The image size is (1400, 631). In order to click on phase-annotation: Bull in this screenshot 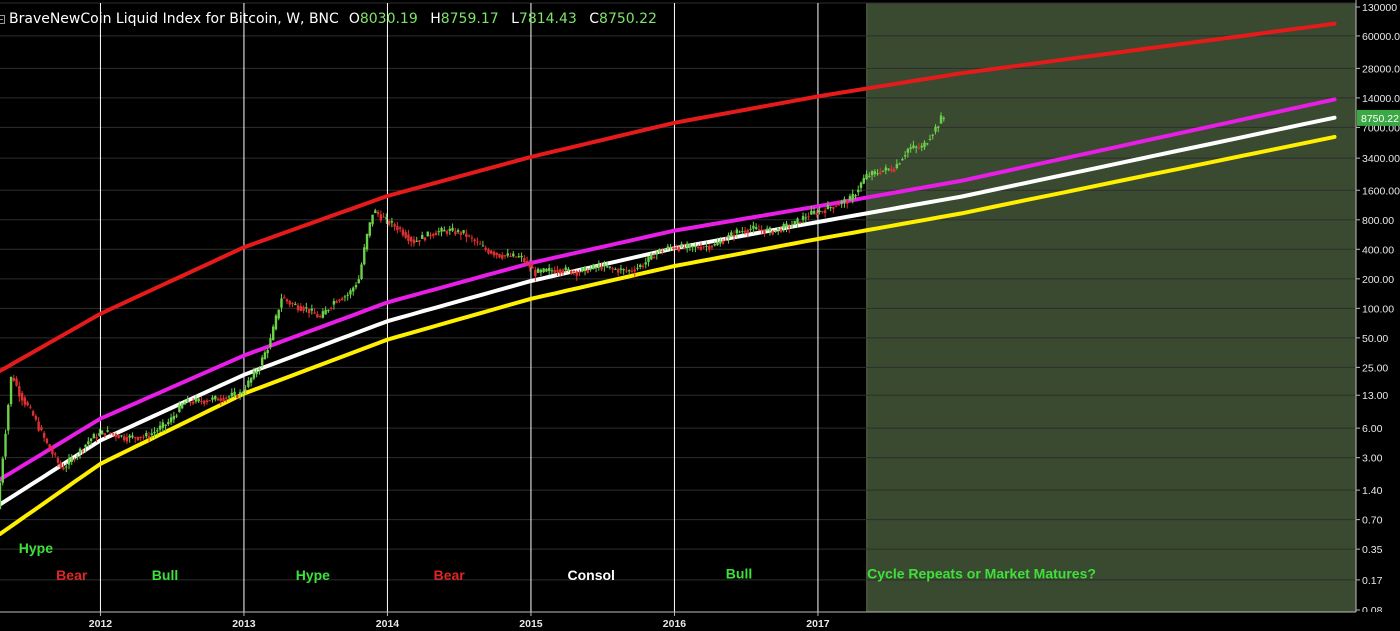, I will do `click(739, 574)`.